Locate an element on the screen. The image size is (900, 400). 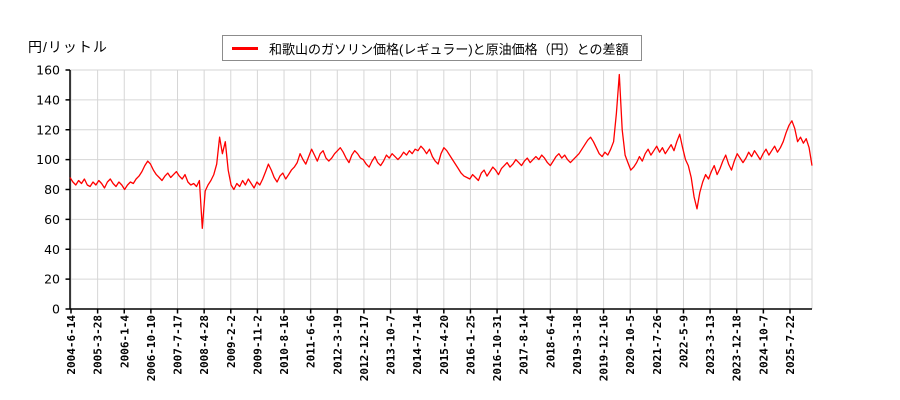
y-tick-label: 160 is located at coordinates (48, 70).